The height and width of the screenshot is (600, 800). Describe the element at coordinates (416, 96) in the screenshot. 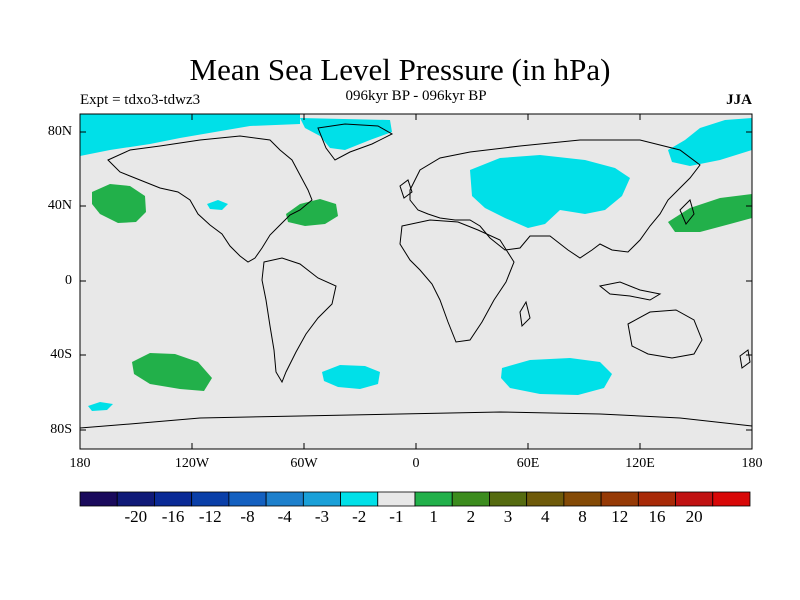

I see `period-subtitle: 096kyr BP - 096kyr BP` at that location.